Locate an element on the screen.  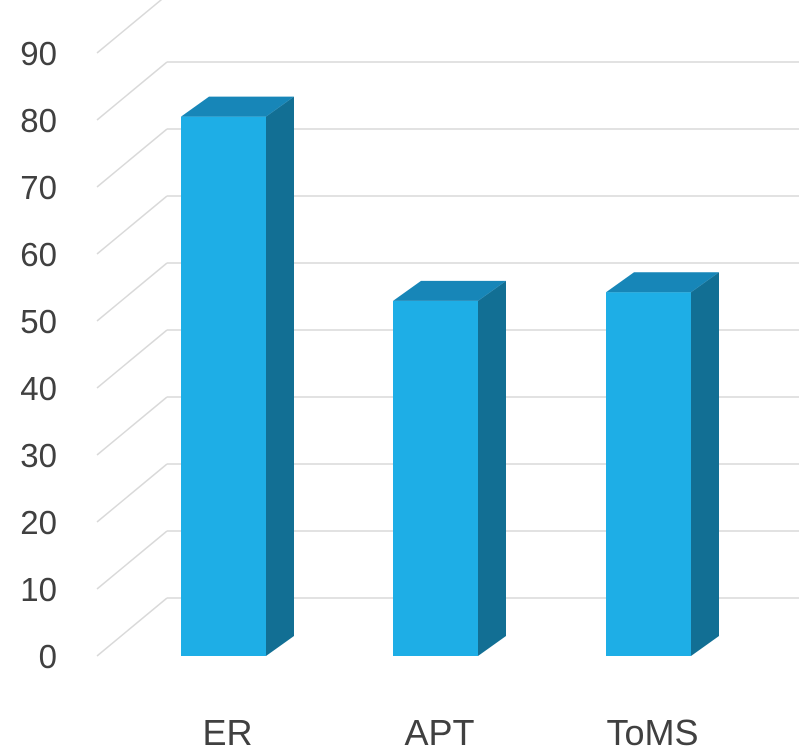
y-tick-label-0: 0 is located at coordinates (48, 656).